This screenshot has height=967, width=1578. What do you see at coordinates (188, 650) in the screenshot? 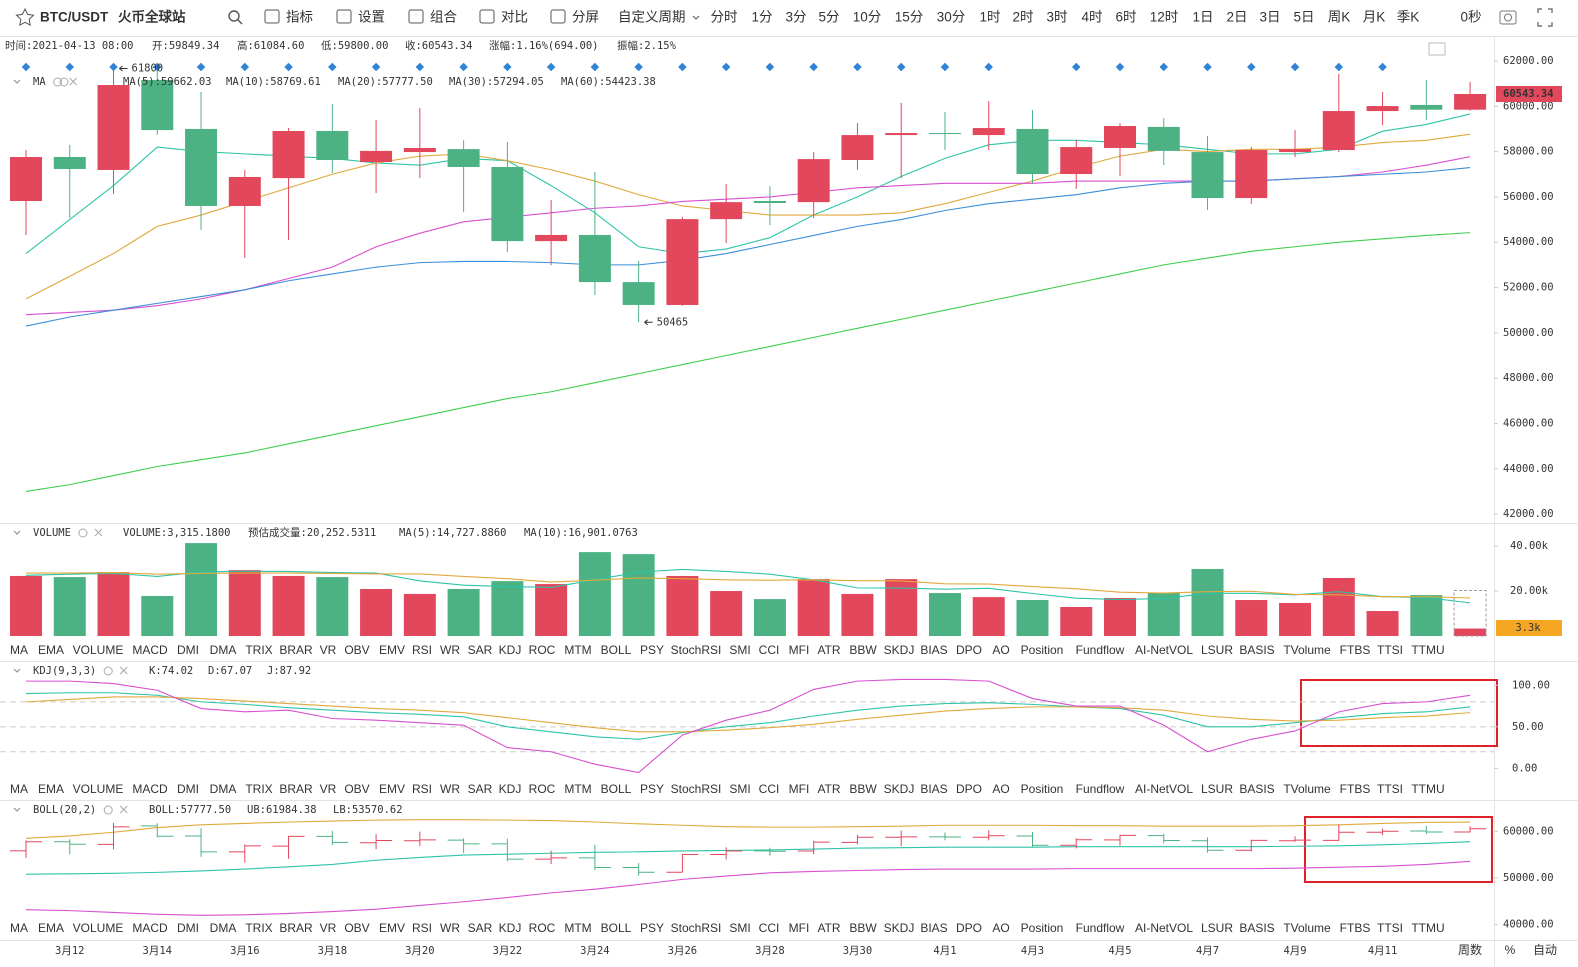
I see `indicator-tab: DMI` at bounding box center [188, 650].